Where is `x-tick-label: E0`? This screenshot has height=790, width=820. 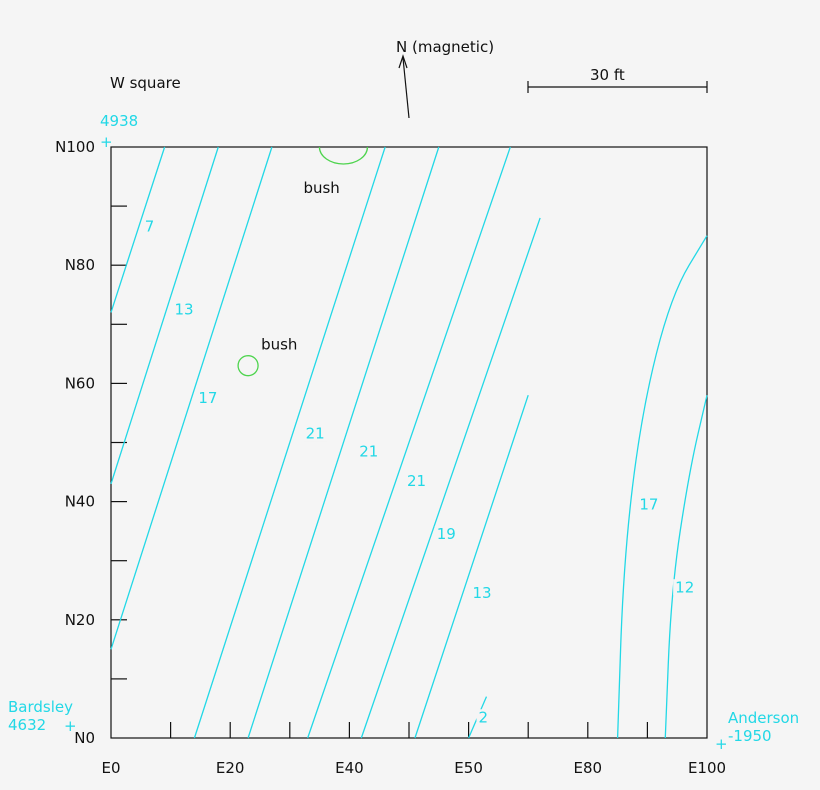 x-tick-label: E0 is located at coordinates (110, 768).